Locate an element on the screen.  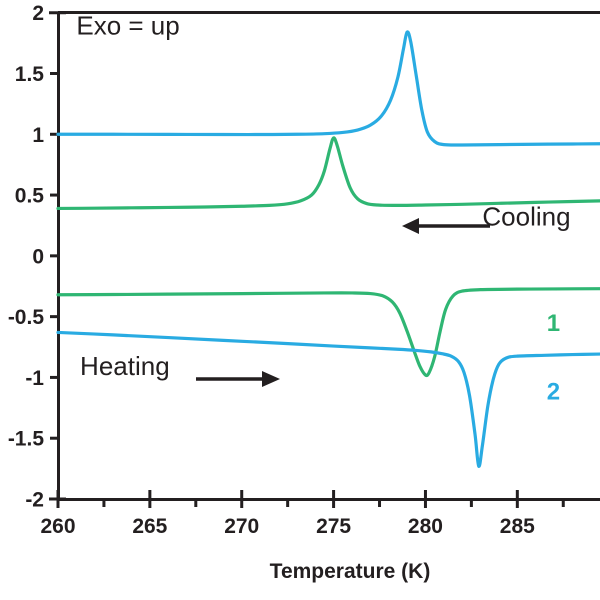
y-tick-label: 1.5 is located at coordinates (30, 74).